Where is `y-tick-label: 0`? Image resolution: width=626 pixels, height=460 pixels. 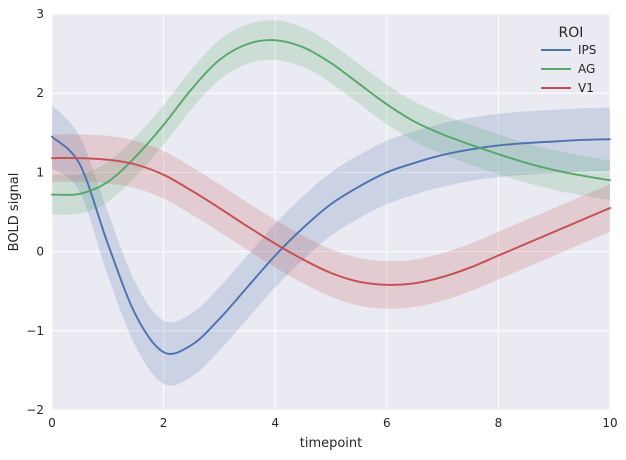 y-tick-label: 0 is located at coordinates (40, 252).